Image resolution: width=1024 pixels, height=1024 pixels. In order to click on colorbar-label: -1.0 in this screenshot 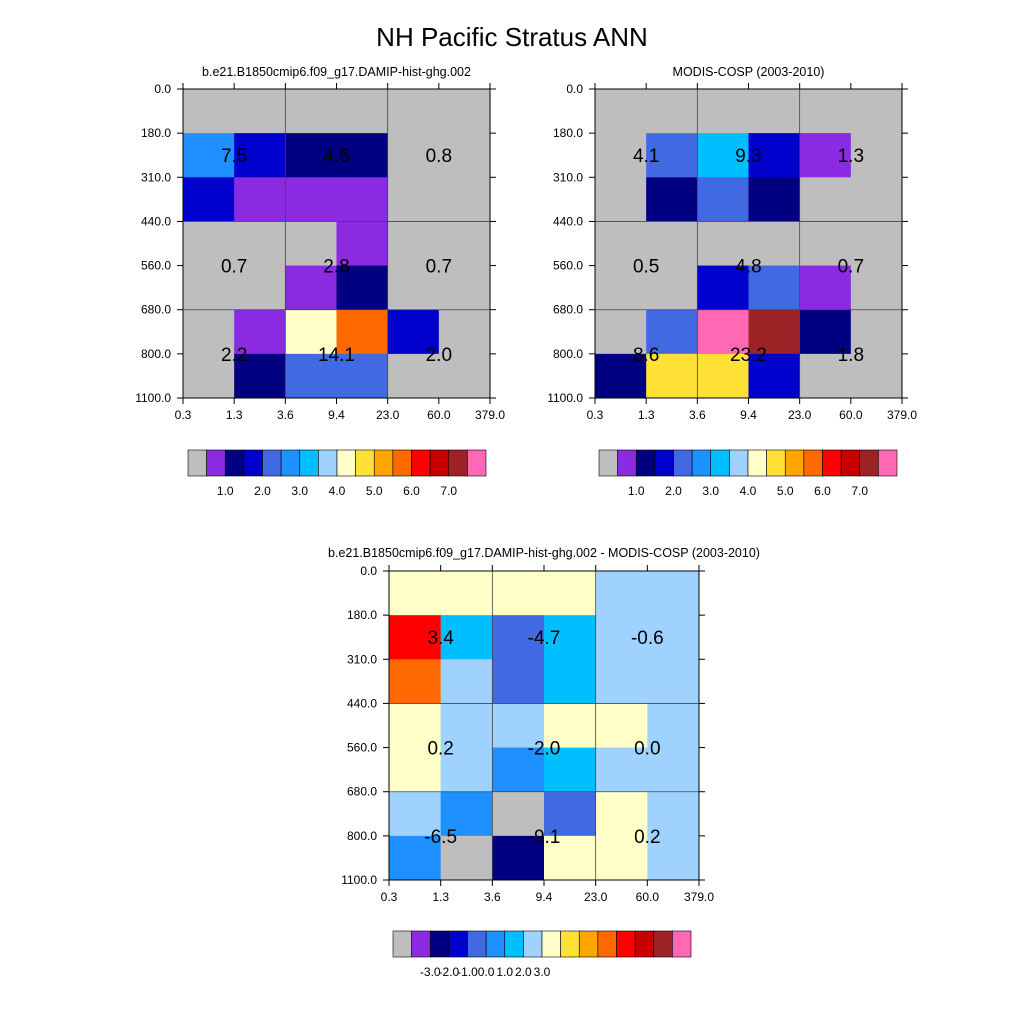, I will do `click(467, 972)`.